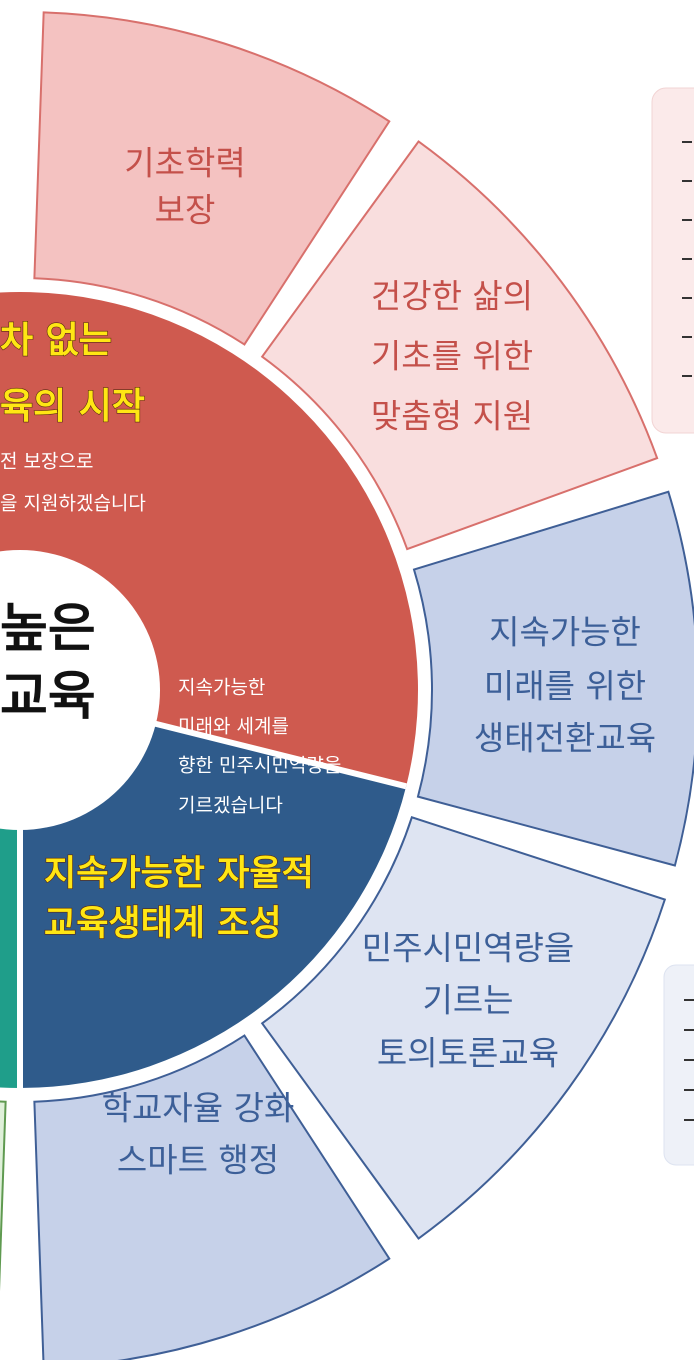 This screenshot has height=1364, width=694. I want to click on segment-label: 토의토론교육, so click(468, 1053).